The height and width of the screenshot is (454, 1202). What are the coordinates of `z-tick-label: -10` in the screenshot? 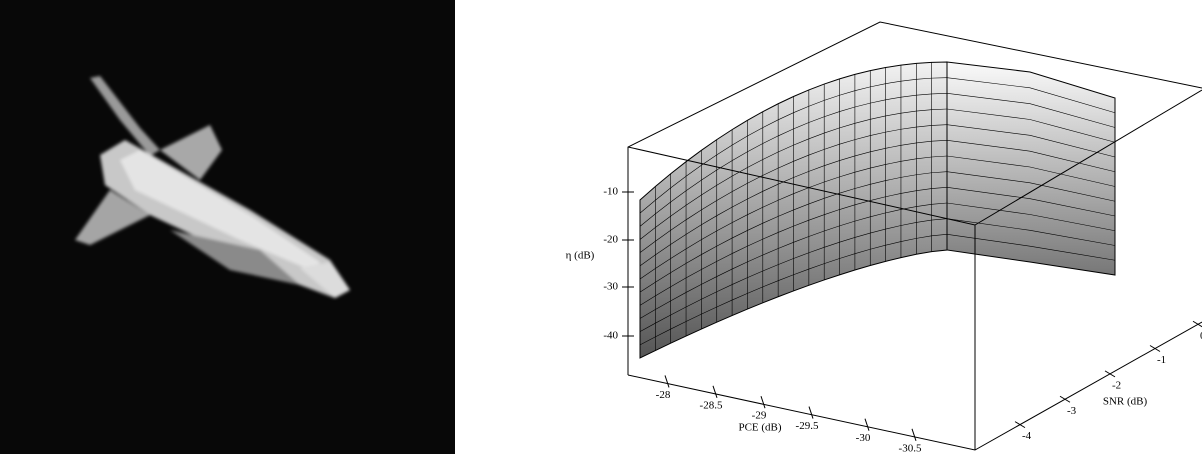 It's located at (610, 192).